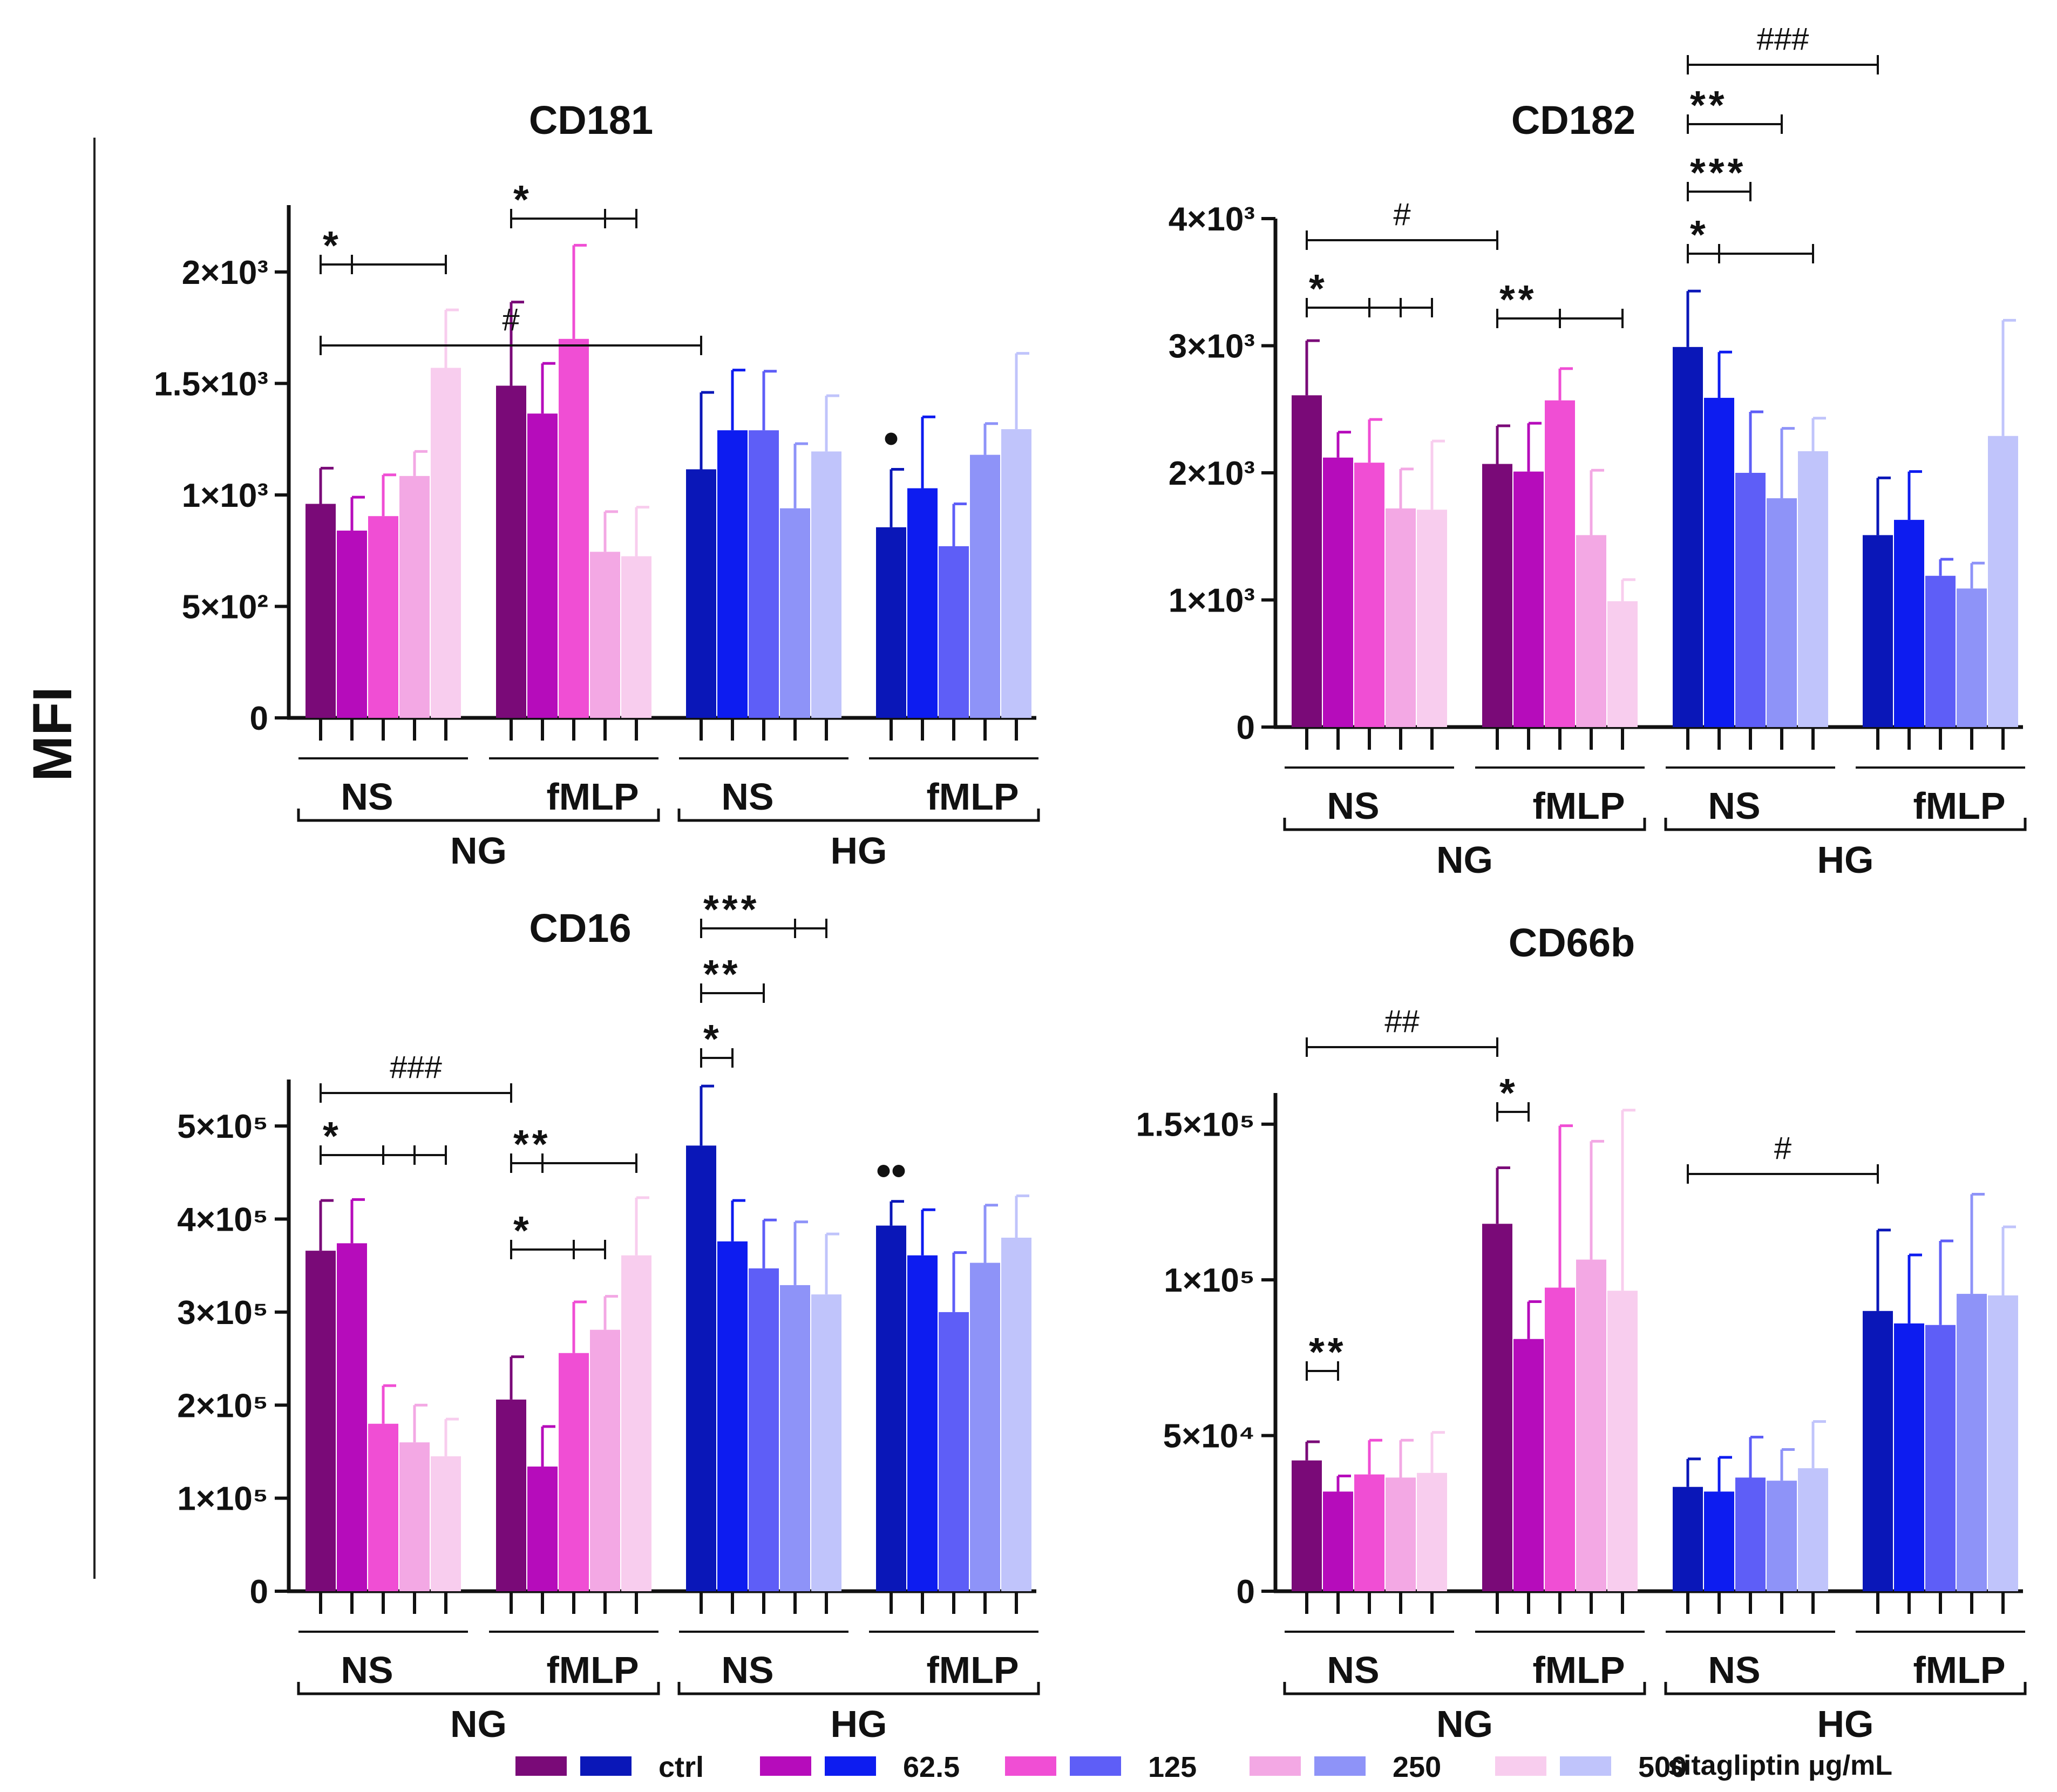 Image resolution: width=2057 pixels, height=1792 pixels. What do you see at coordinates (1572, 942) in the screenshot?
I see `chart-title: CD66b` at bounding box center [1572, 942].